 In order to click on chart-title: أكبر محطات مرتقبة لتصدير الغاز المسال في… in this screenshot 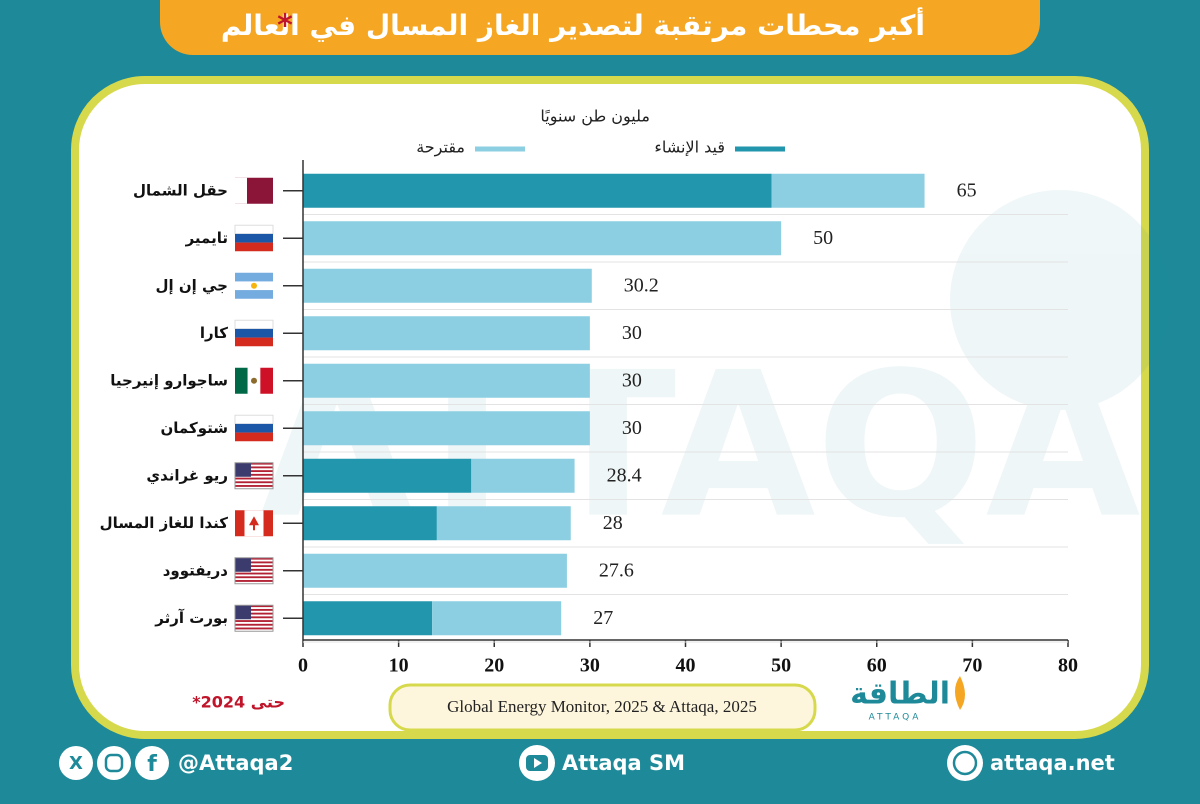, I will do `click(573, 24)`.